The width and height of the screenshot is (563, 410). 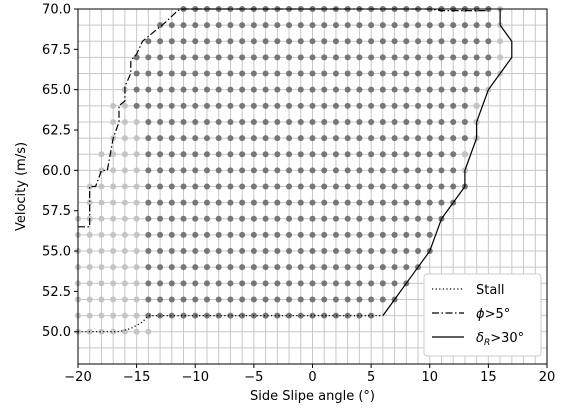 I want to click on legend-items: Stall ϕ>5° δR>30°, so click(x=478, y=315).